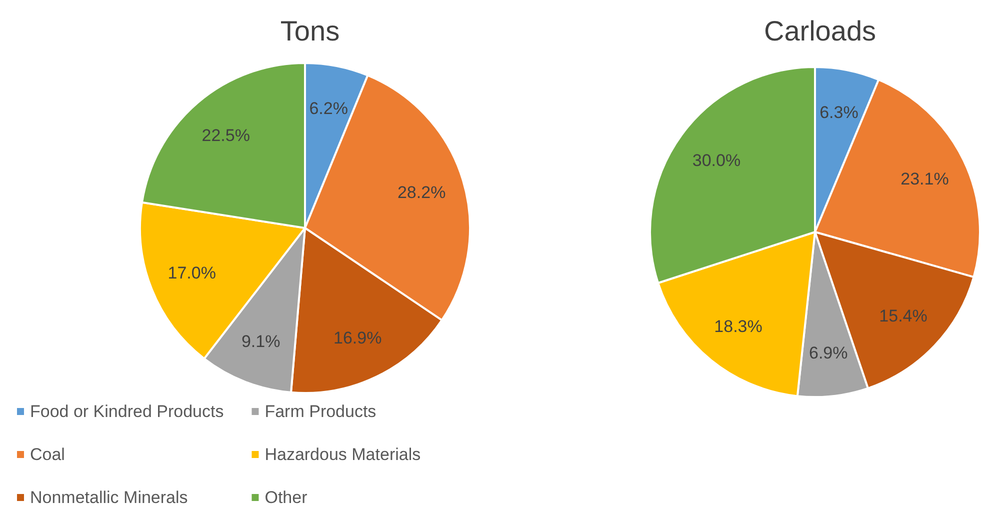 The height and width of the screenshot is (516, 985). Describe the element at coordinates (127, 411) in the screenshot. I see `legend-label: Food or Kindred Products` at that location.